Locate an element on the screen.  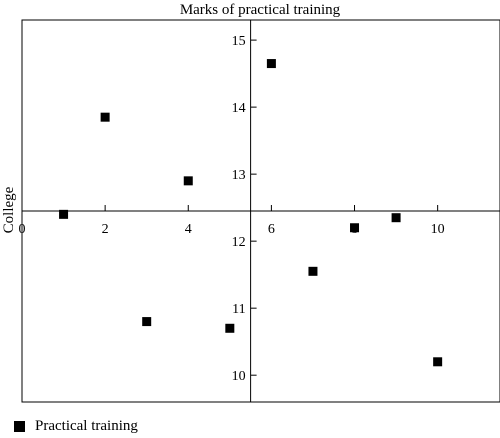
y-tick-label: 10 is located at coordinates (239, 376).